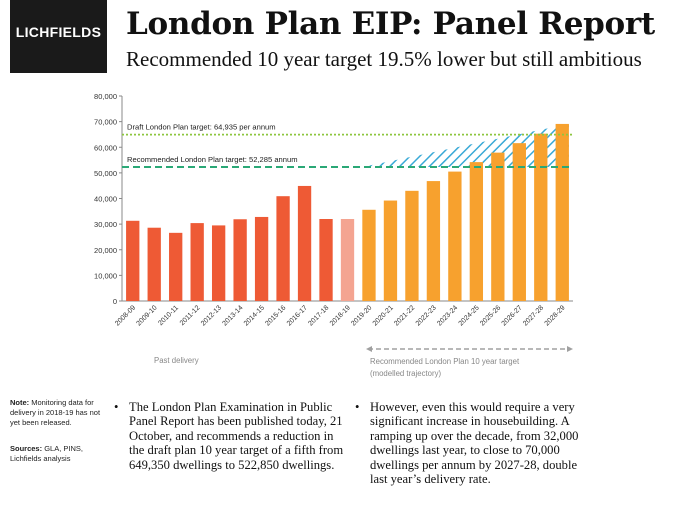 The image size is (681, 527). Describe the element at coordinates (254, 315) in the screenshot. I see `x-tick-label: 2014-15` at that location.